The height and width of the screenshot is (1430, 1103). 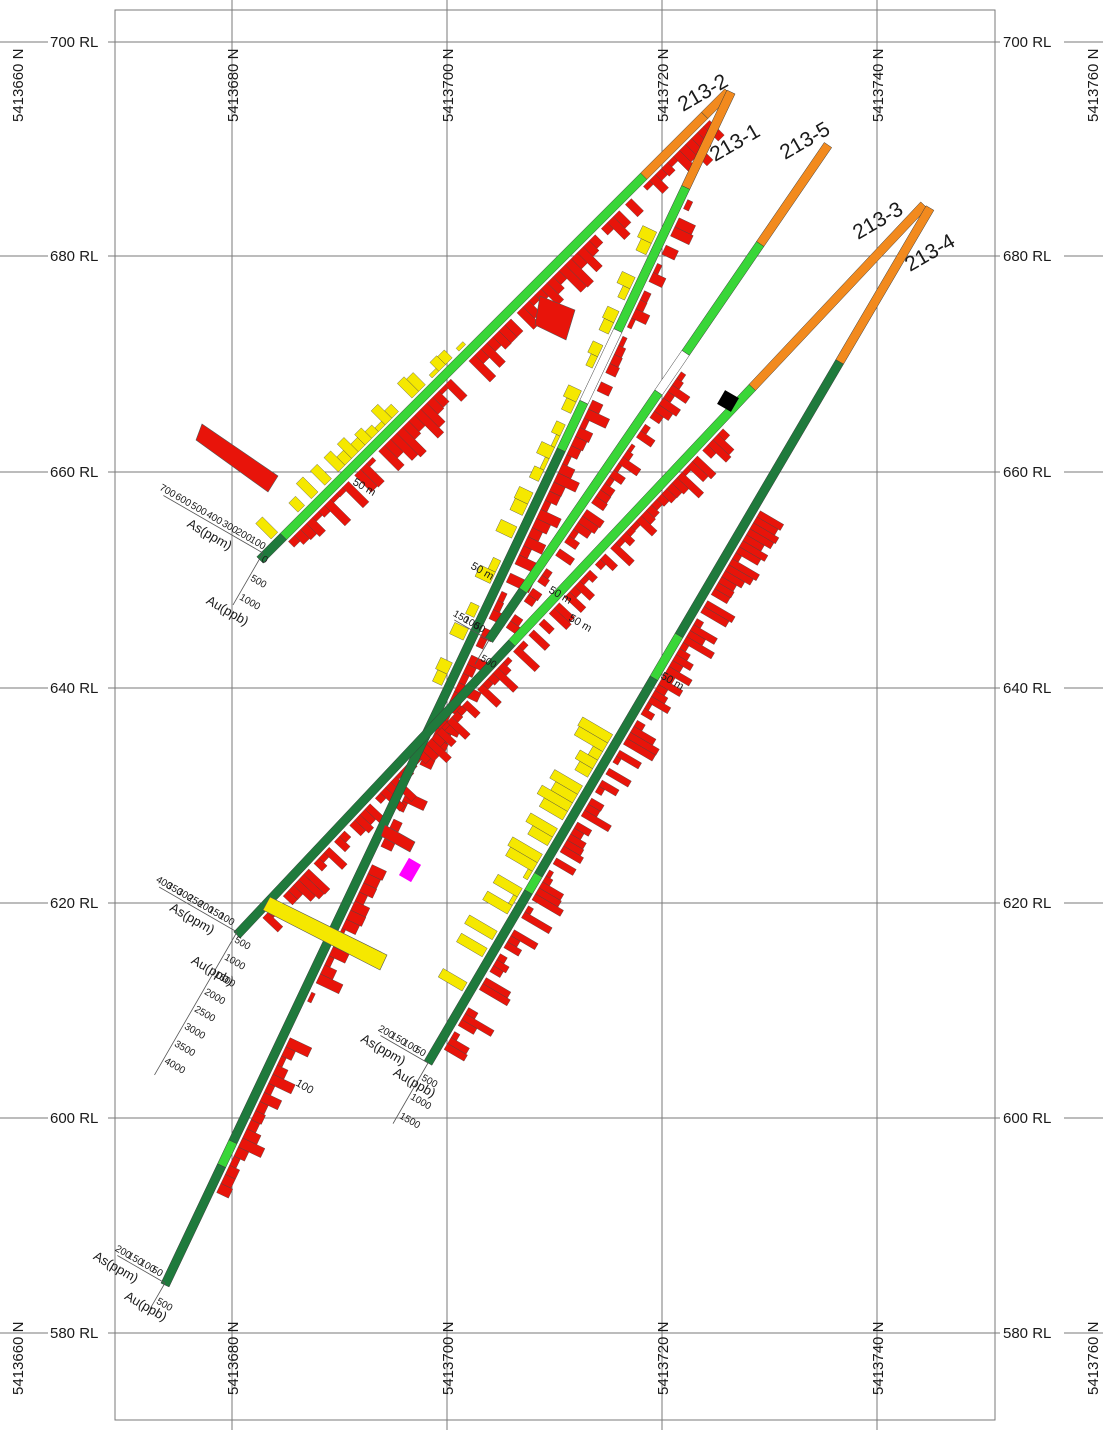 What do you see at coordinates (74, 903) in the screenshot?
I see `rl-label: 620 RL` at bounding box center [74, 903].